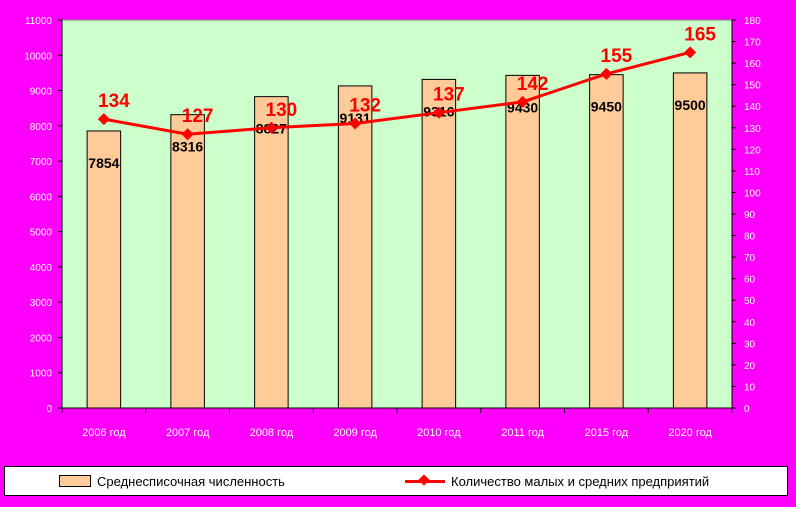 This screenshot has height=507, width=796. Describe the element at coordinates (752, 129) in the screenshot. I see `right-axis-tick-label: 130` at that location.